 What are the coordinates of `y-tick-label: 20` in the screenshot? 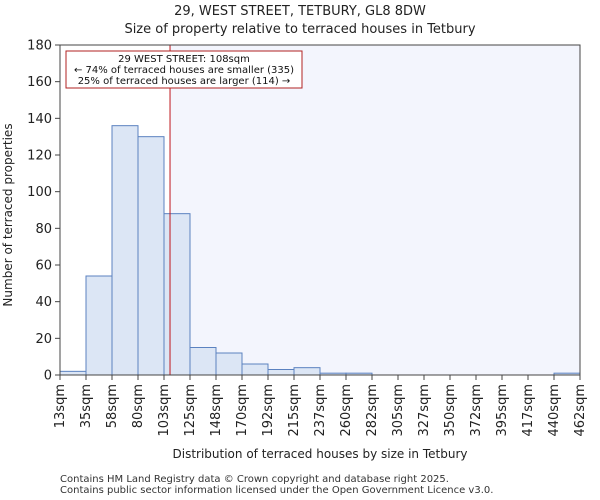 It's located at (43, 339).